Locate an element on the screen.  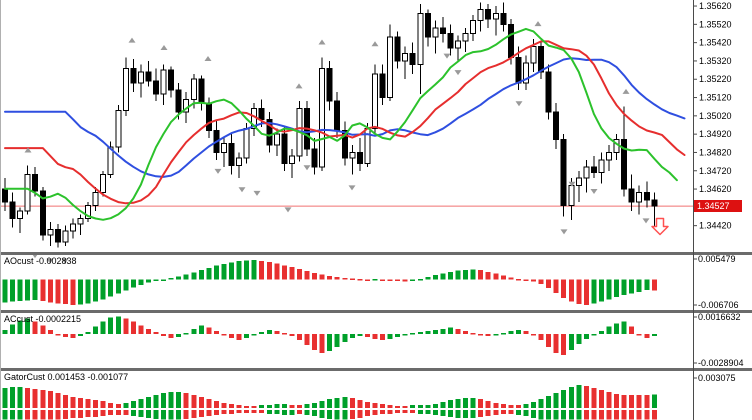
svg-text: 1.35120 is located at coordinates (715, 98).